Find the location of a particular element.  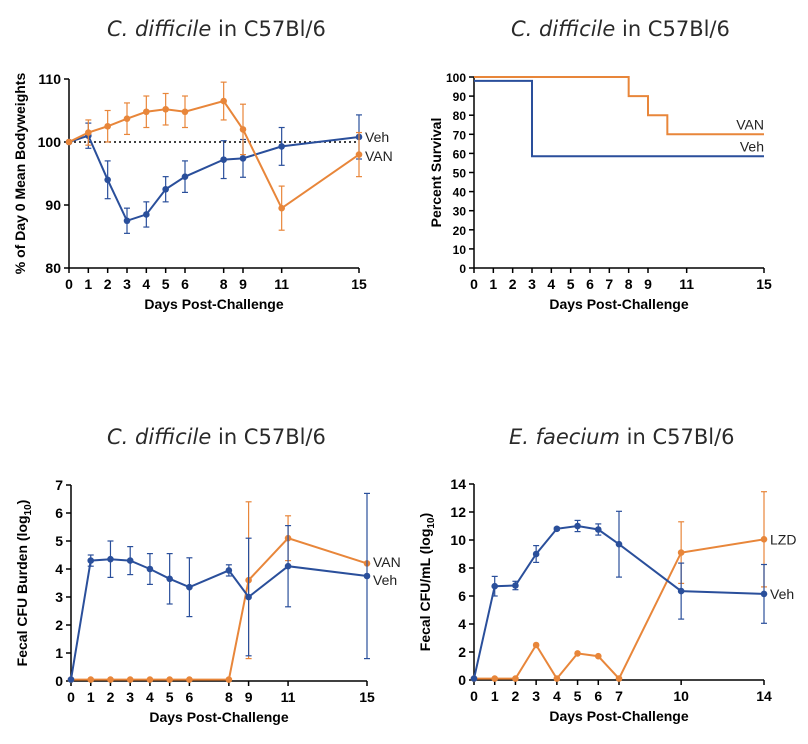

y-tick-label: 3 is located at coordinates (59, 597).